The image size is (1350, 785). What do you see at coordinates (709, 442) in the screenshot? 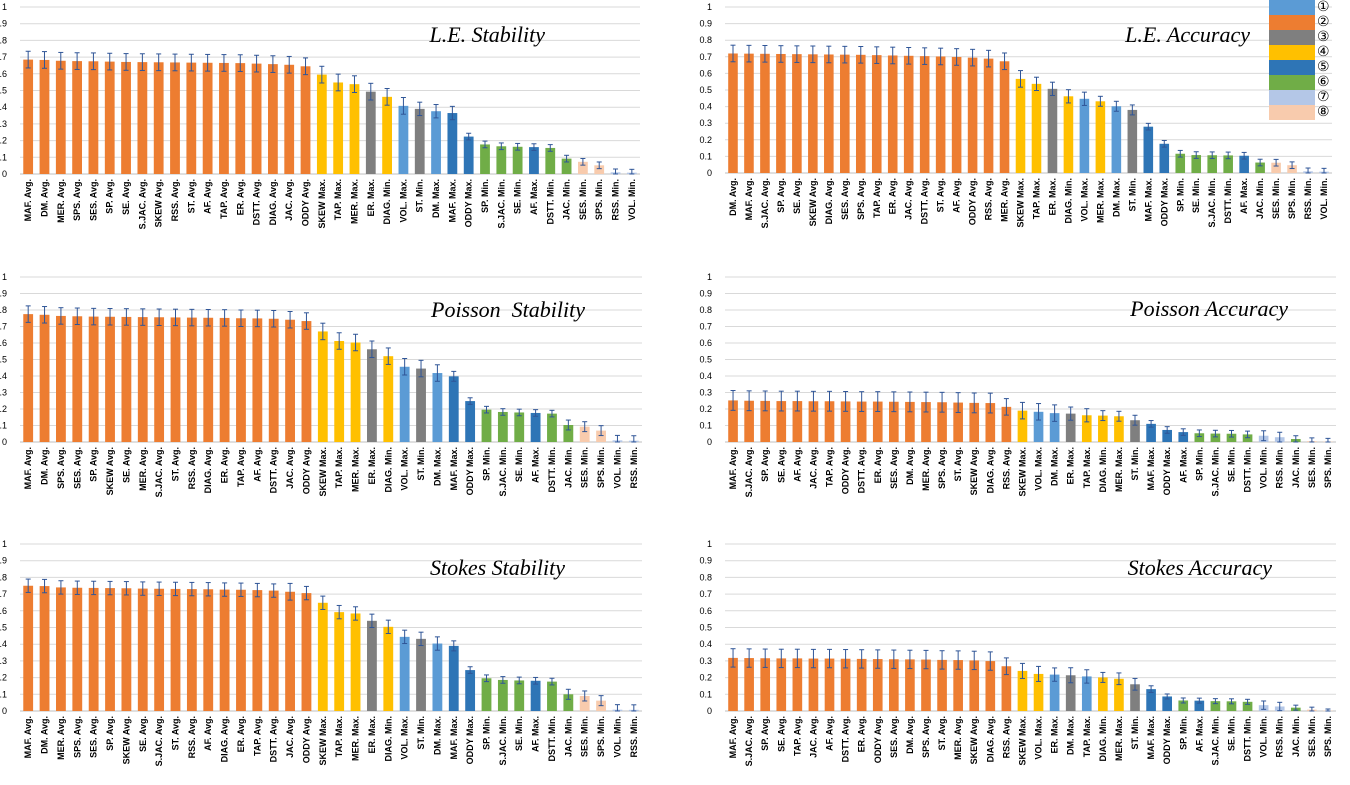
I see `y-tick-label: 0` at bounding box center [709, 442].